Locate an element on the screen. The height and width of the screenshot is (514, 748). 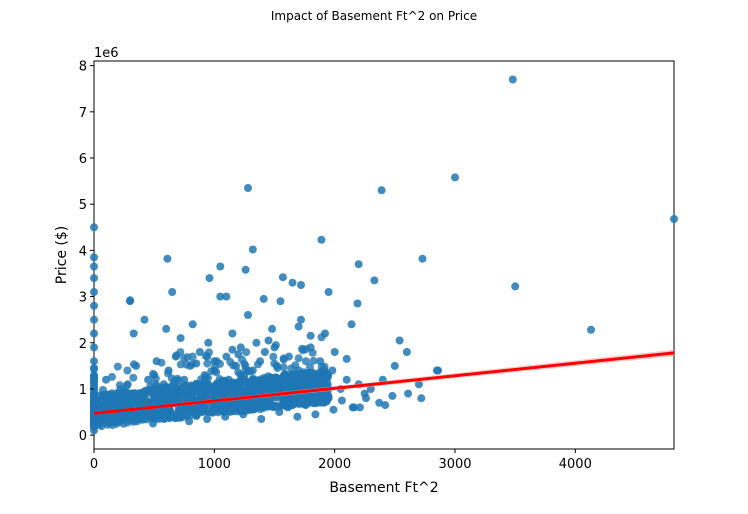
x-tick-label: 0 is located at coordinates (94, 464).